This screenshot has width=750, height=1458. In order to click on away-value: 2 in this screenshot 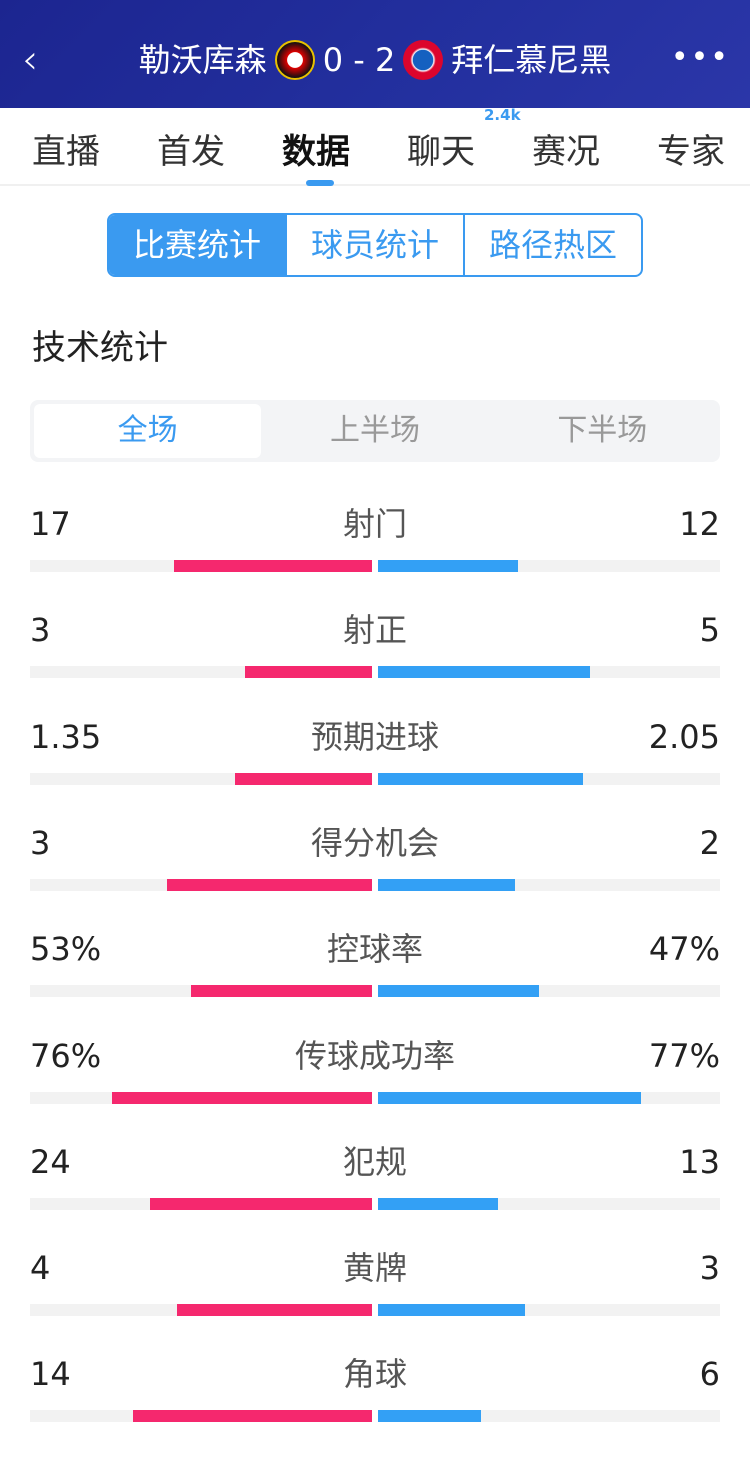, I will do `click(709, 842)`.